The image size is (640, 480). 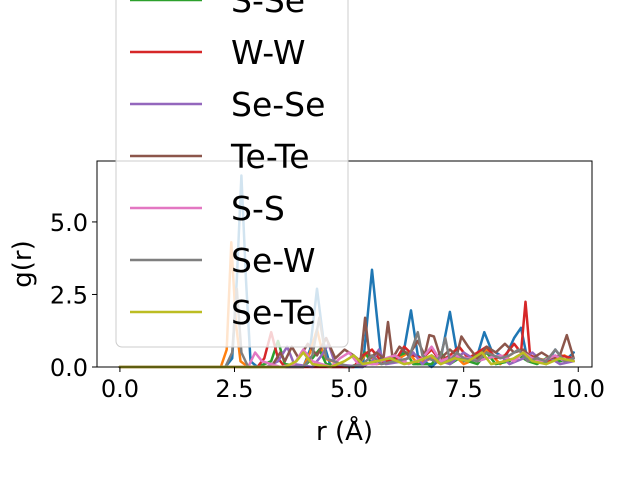 I want to click on legend-label-se-te: Se-Te, so click(x=273, y=312).